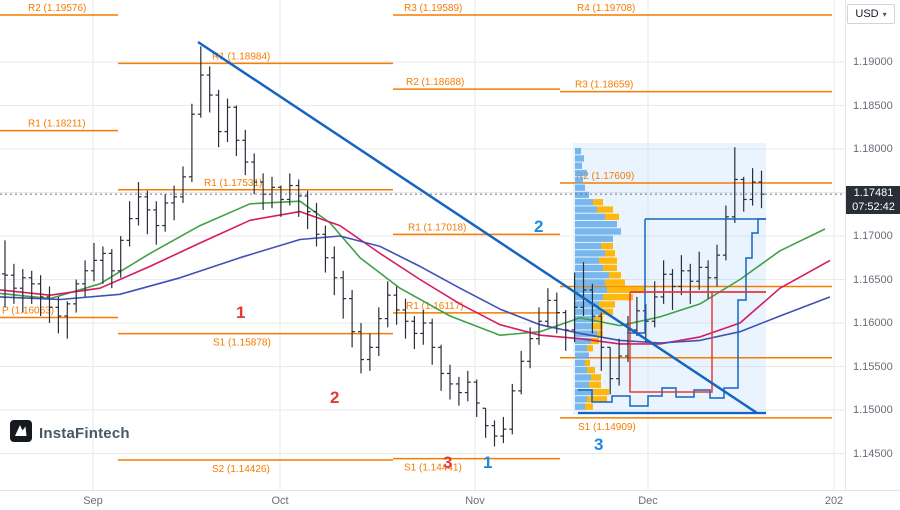  What do you see at coordinates (873, 62) in the screenshot?
I see `price-tick-label: 1.19000` at bounding box center [873, 62].